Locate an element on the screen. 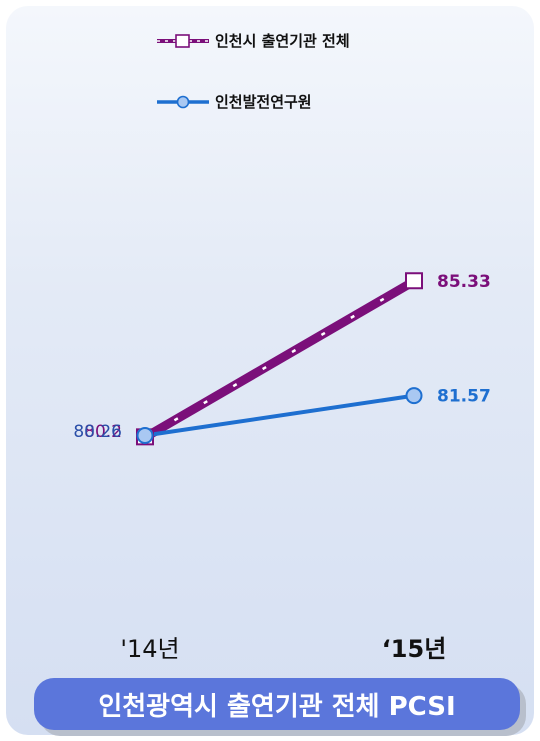  x-tick-label: ‘15년 is located at coordinates (414, 649).